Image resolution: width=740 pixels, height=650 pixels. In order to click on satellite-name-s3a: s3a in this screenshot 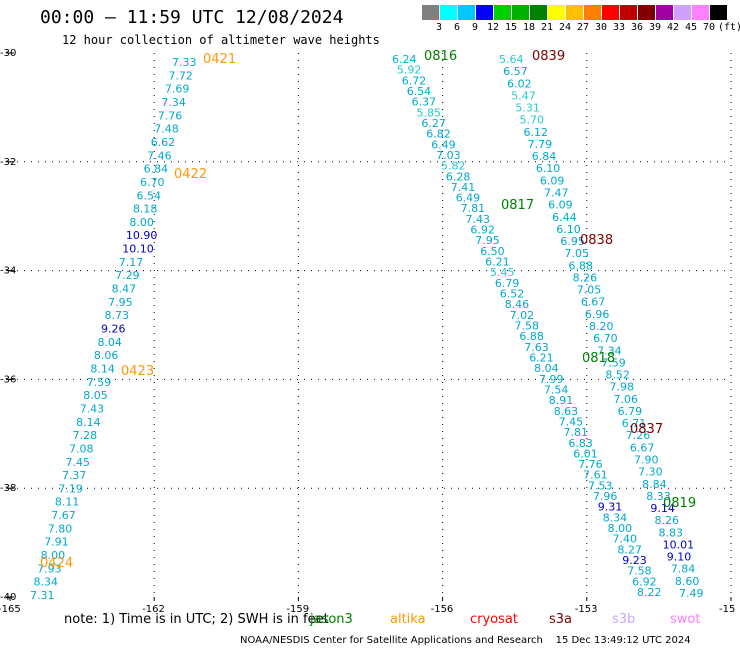, I will do `click(561, 619)`.